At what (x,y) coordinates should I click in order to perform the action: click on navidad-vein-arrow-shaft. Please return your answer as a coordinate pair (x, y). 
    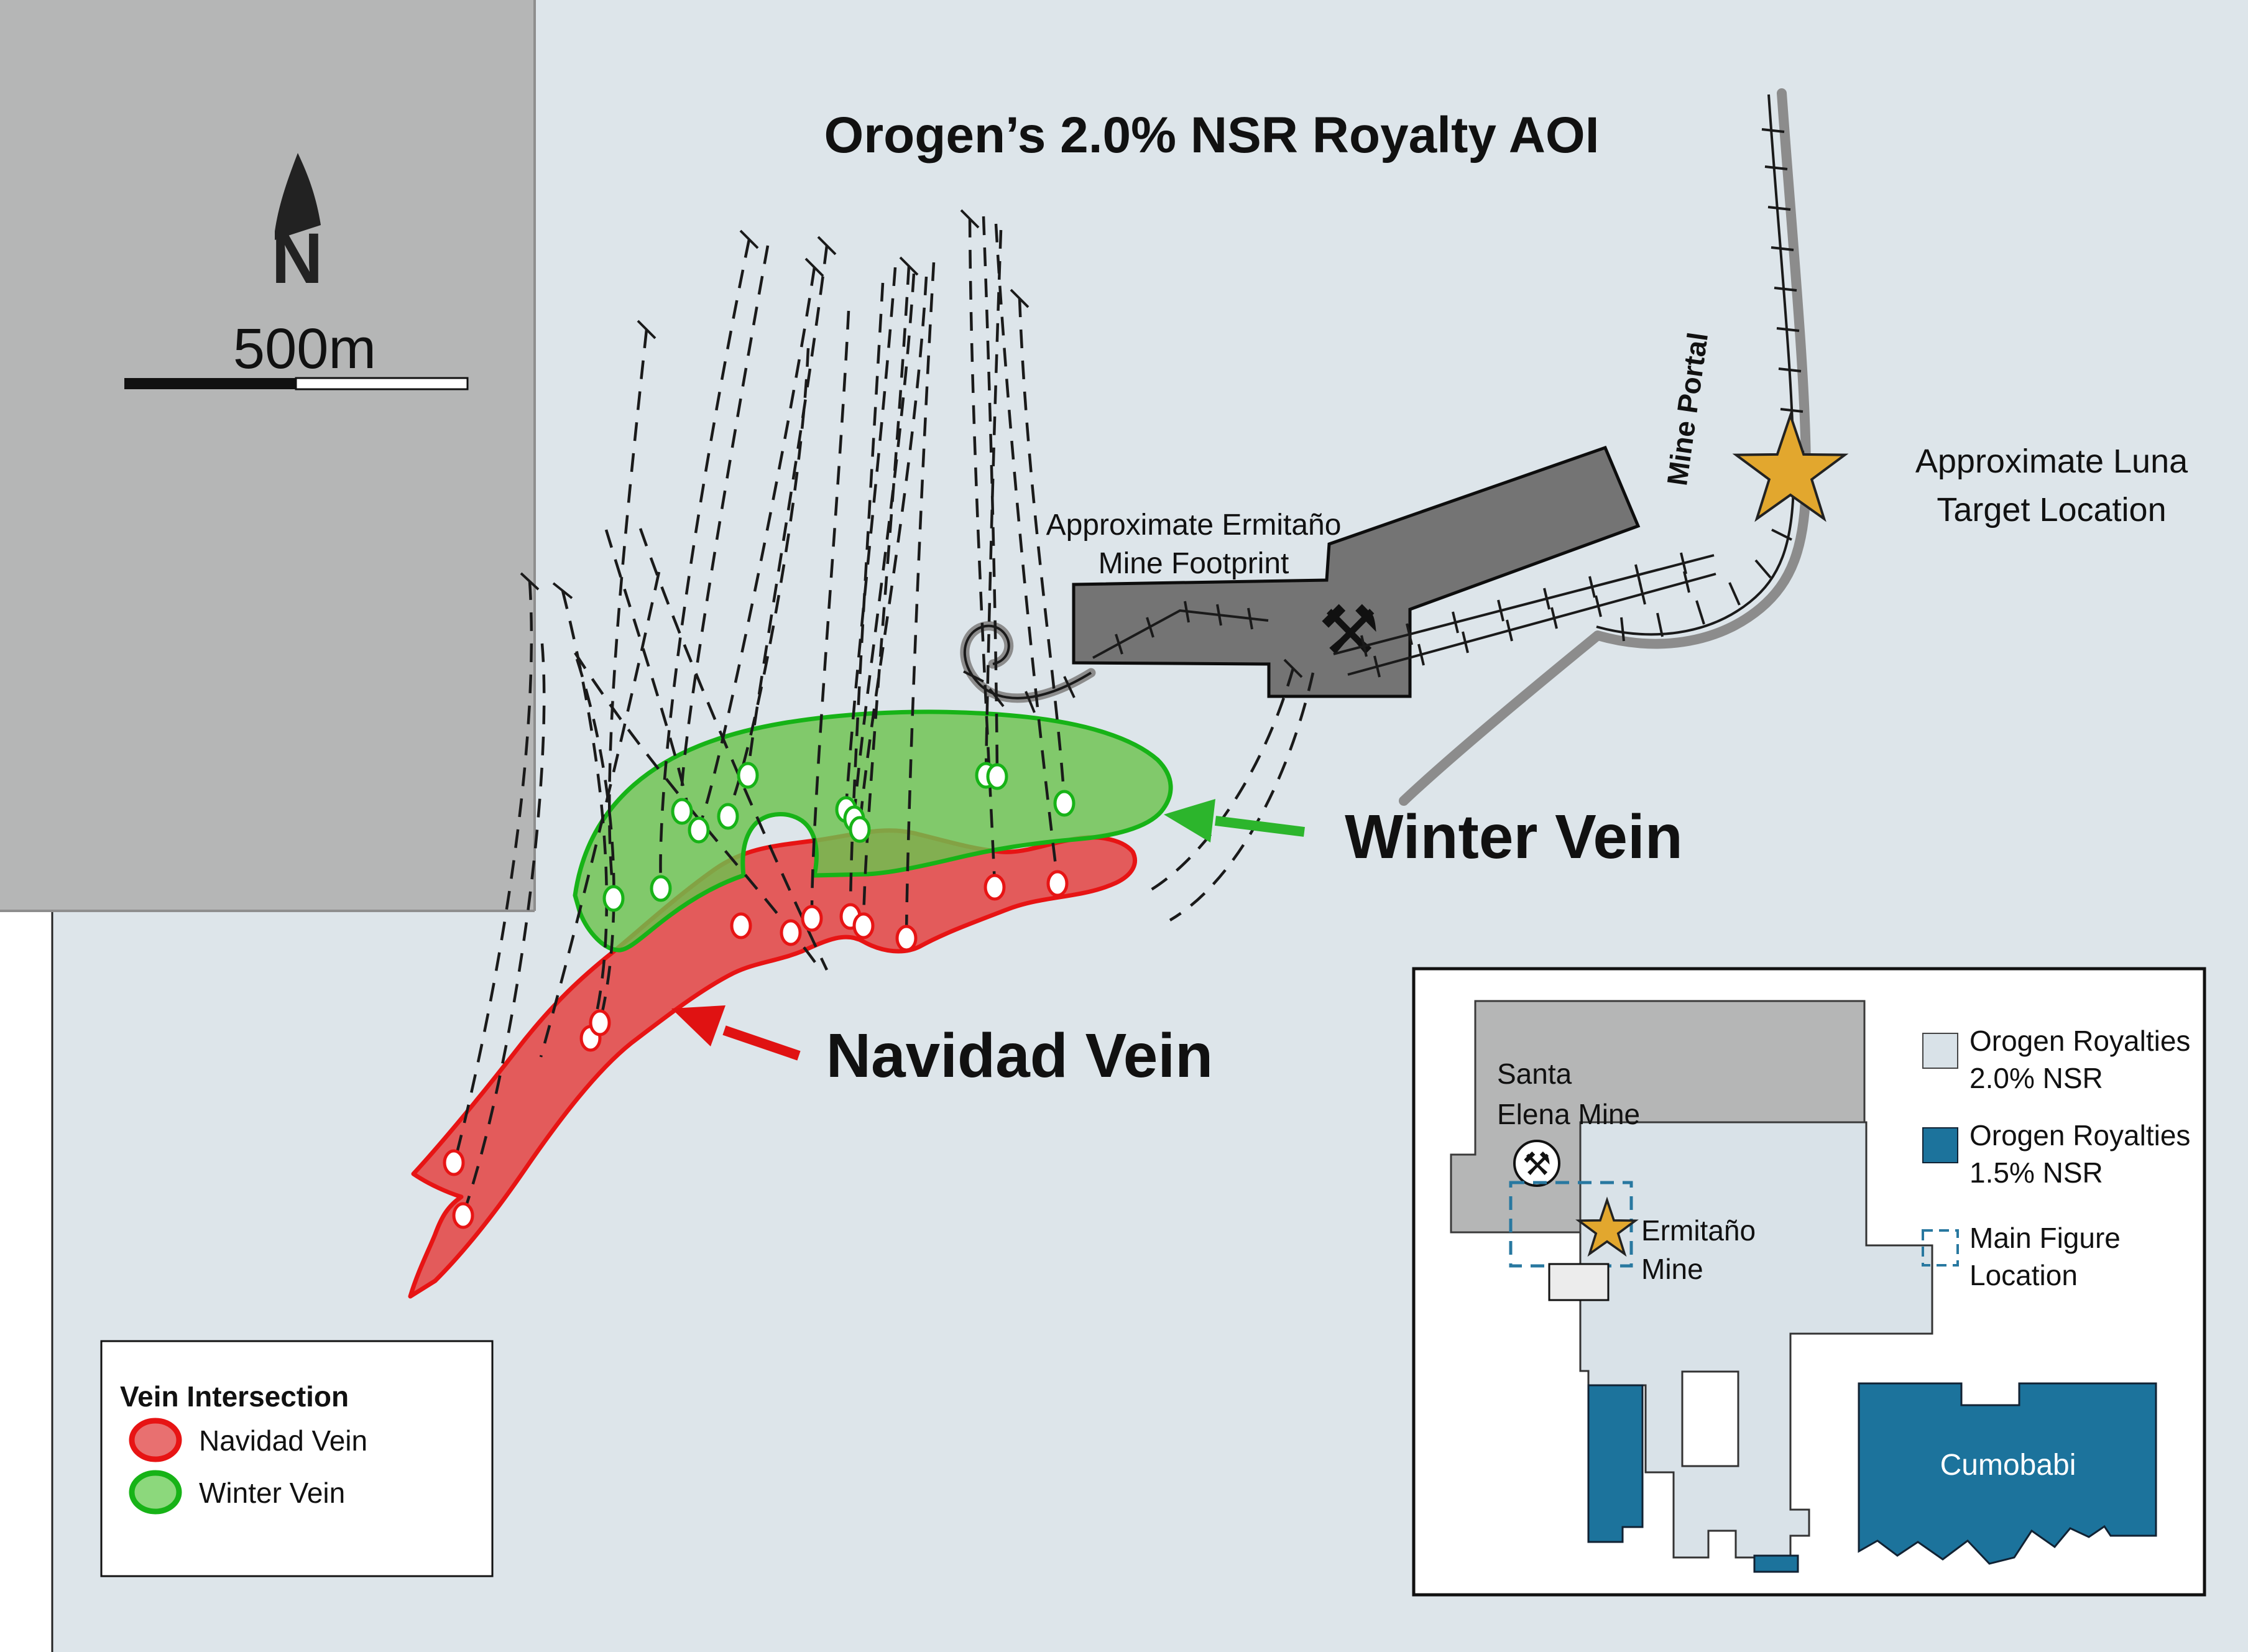
    Looking at the image, I should click on (761, 1043).